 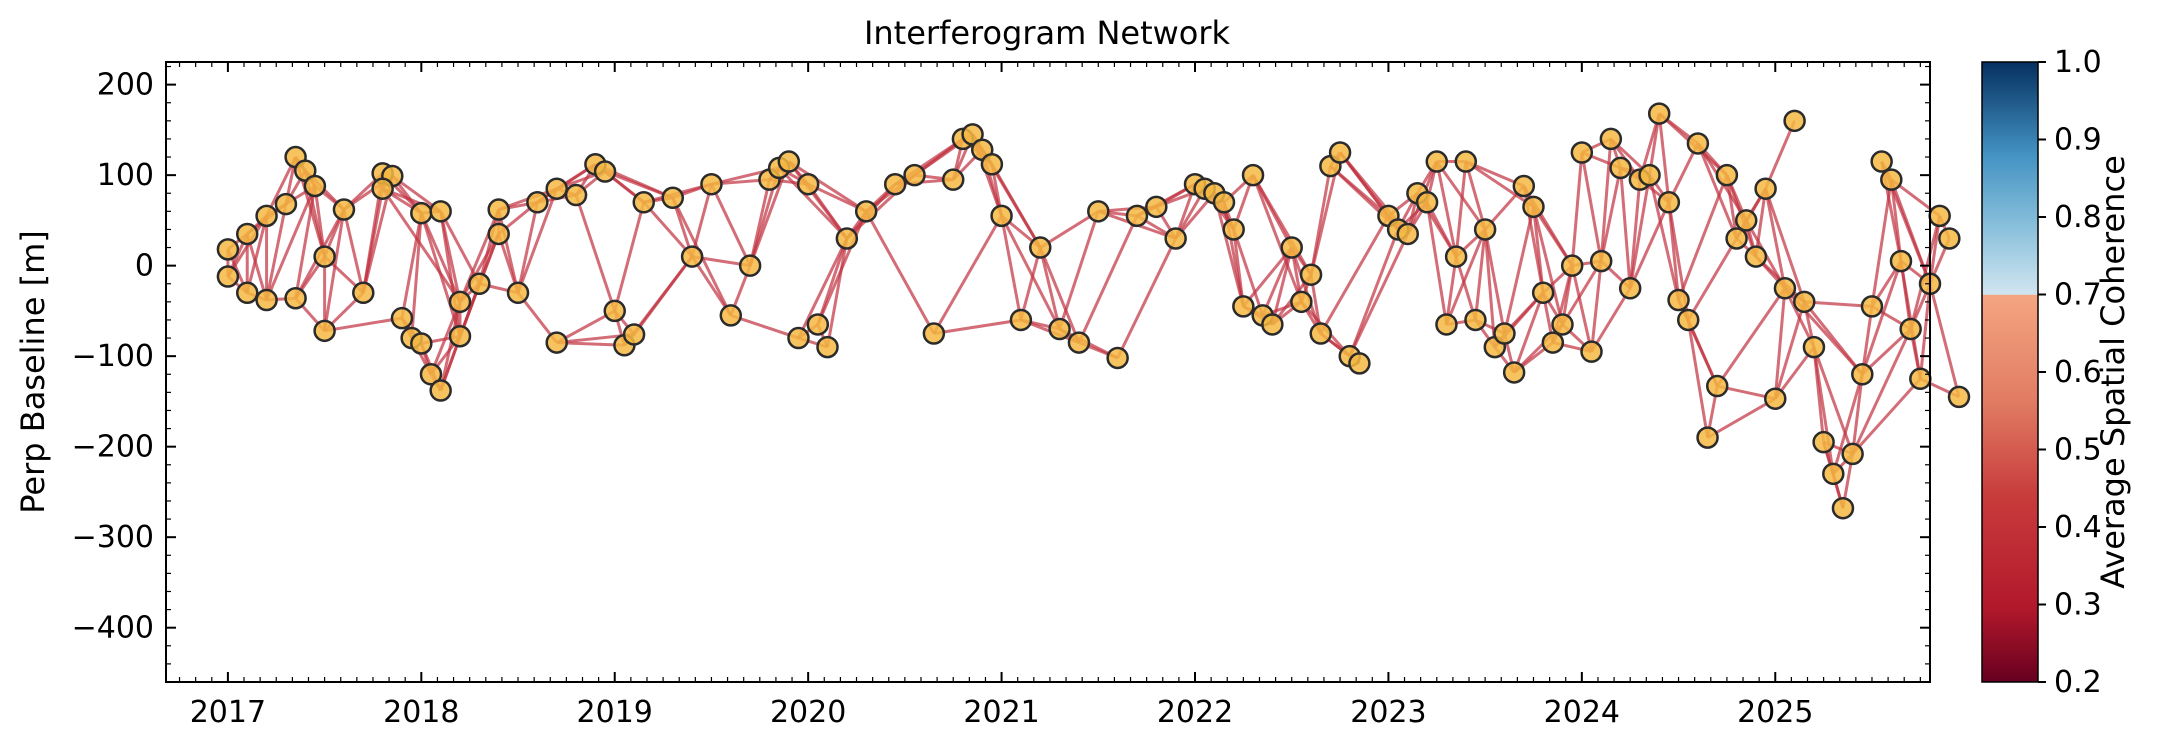 I want to click on y-tick-label: 0, so click(x=144, y=266).